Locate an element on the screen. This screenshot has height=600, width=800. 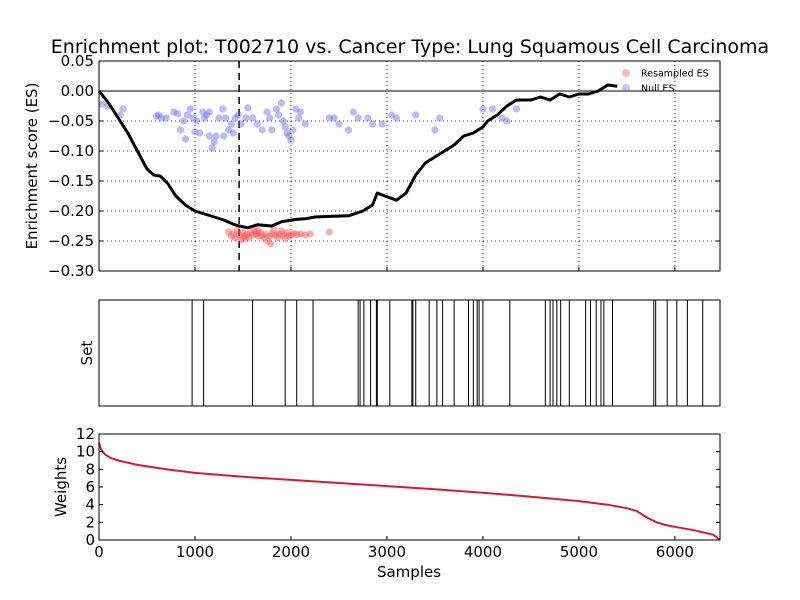
x-tick-label: 1000 is located at coordinates (195, 552).